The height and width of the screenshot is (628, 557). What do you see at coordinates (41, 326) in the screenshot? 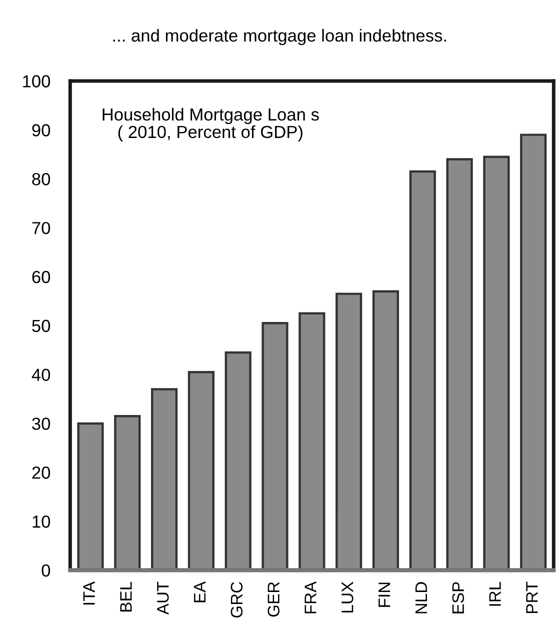
I see `y-tick-label: 50` at bounding box center [41, 326].